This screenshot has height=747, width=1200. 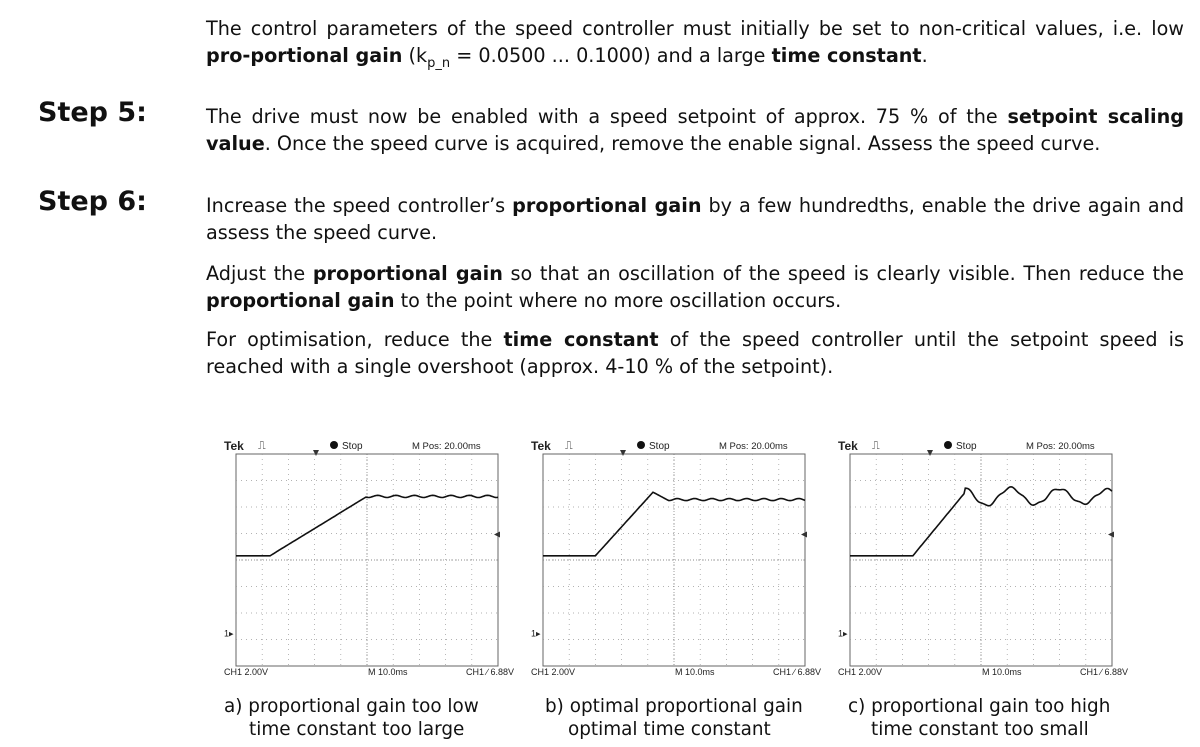 What do you see at coordinates (351, 706) in the screenshot?
I see `caption-a-line1: a) proportional gain too low` at bounding box center [351, 706].